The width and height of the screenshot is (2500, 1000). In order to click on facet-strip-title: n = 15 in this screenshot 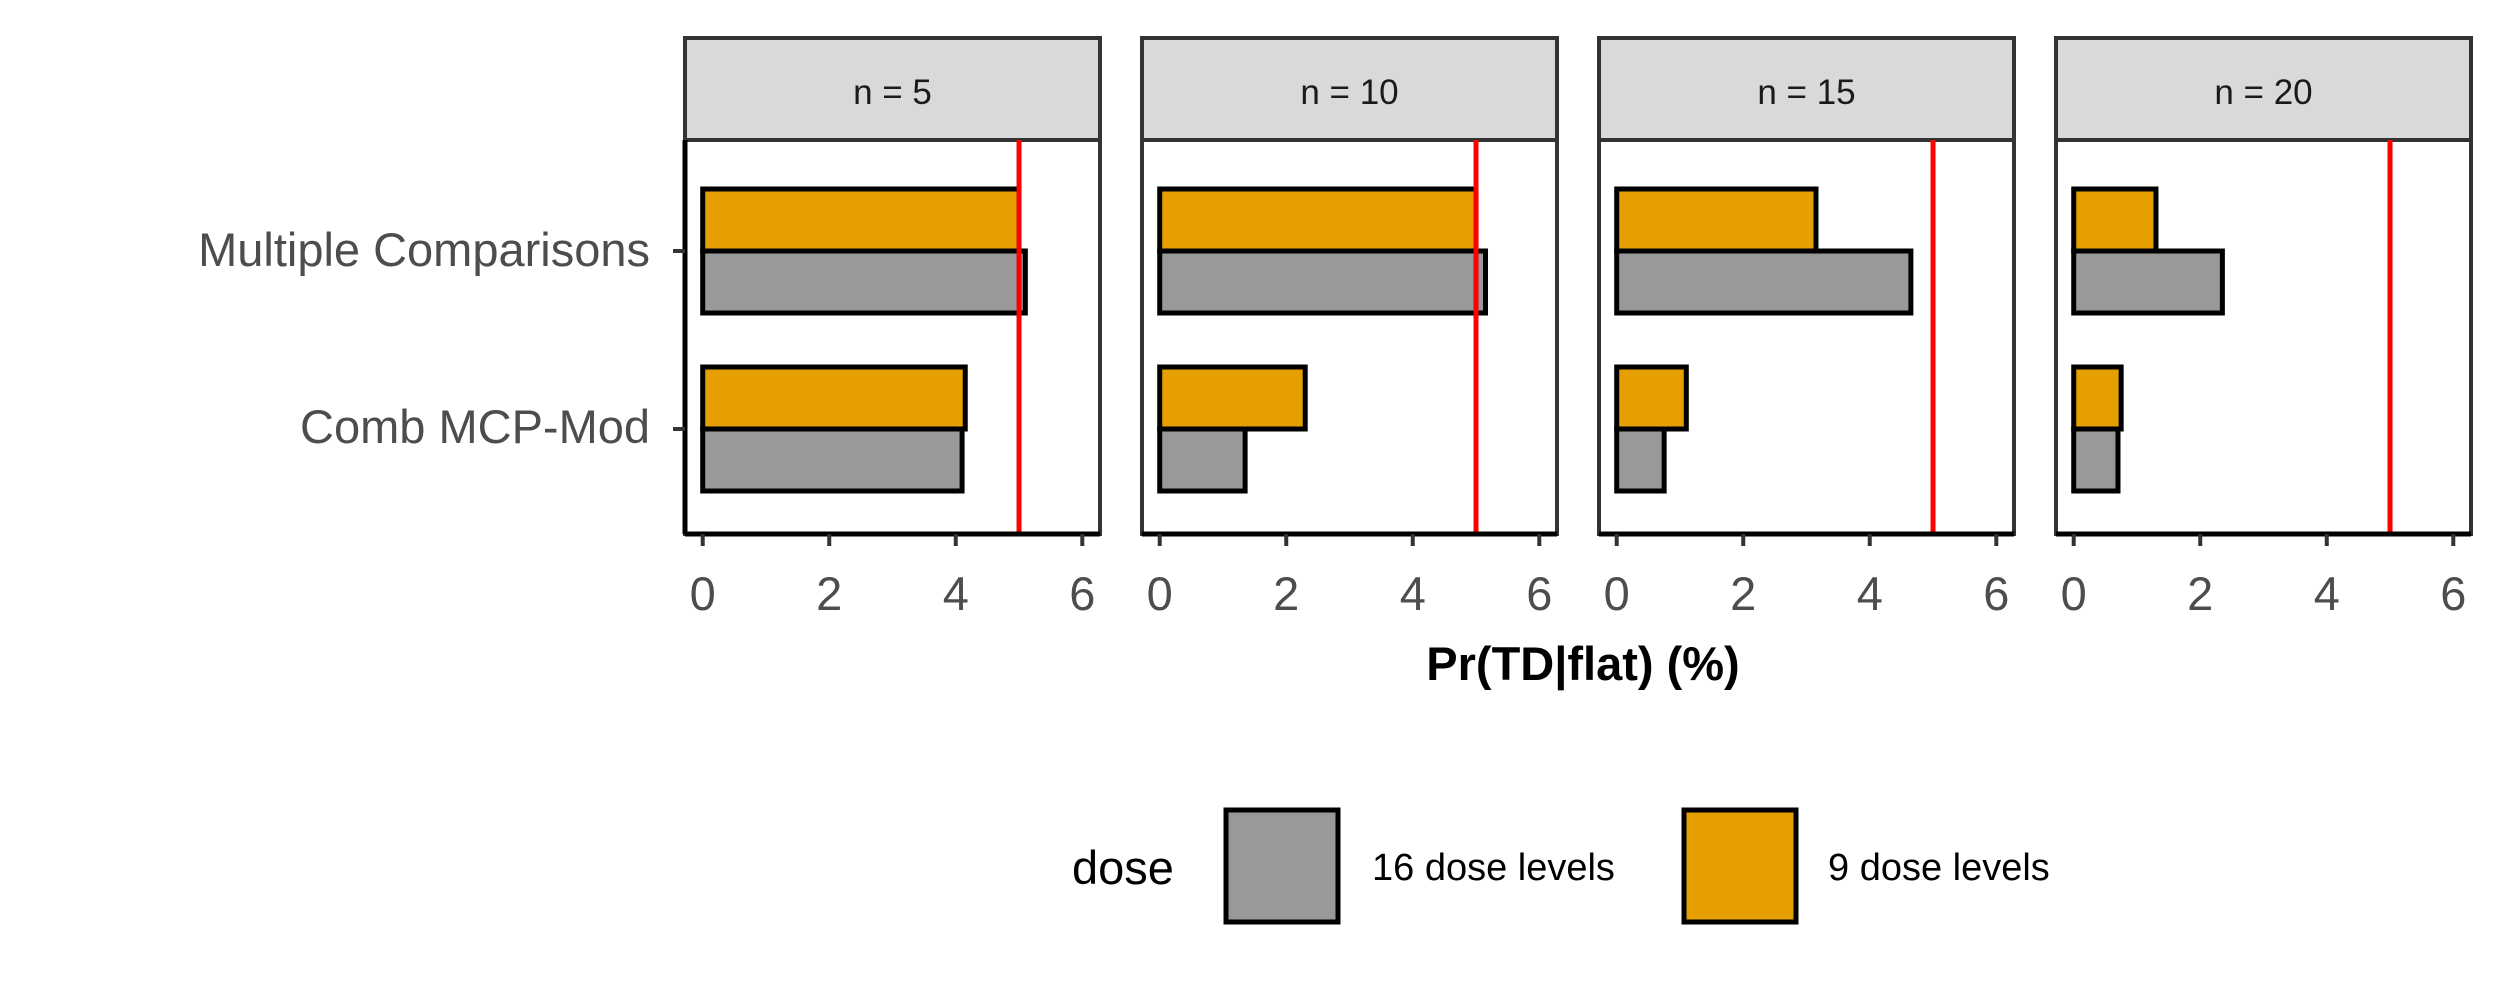, I will do `click(1806, 92)`.